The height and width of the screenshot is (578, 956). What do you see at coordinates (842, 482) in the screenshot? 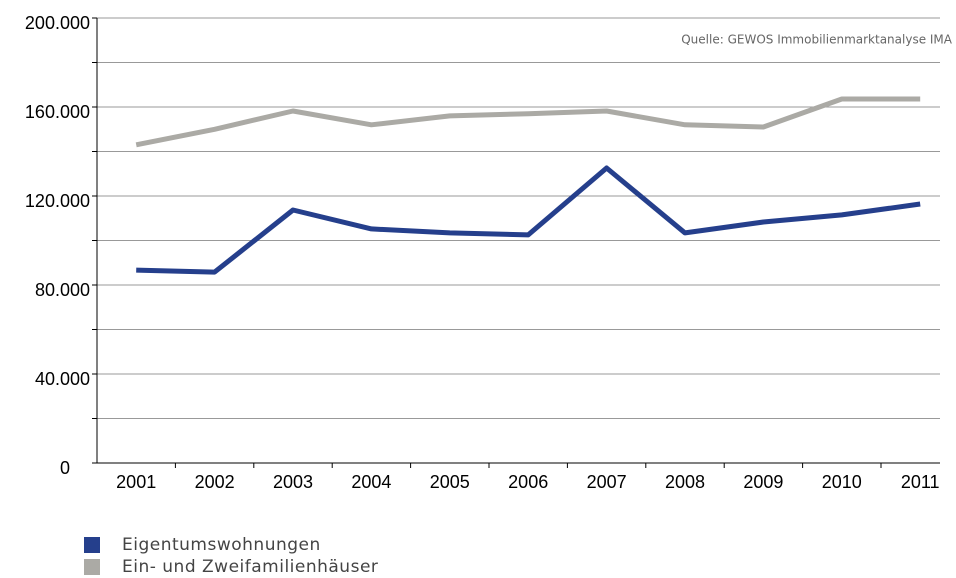
I see `x-tick-label: 2010` at bounding box center [842, 482].